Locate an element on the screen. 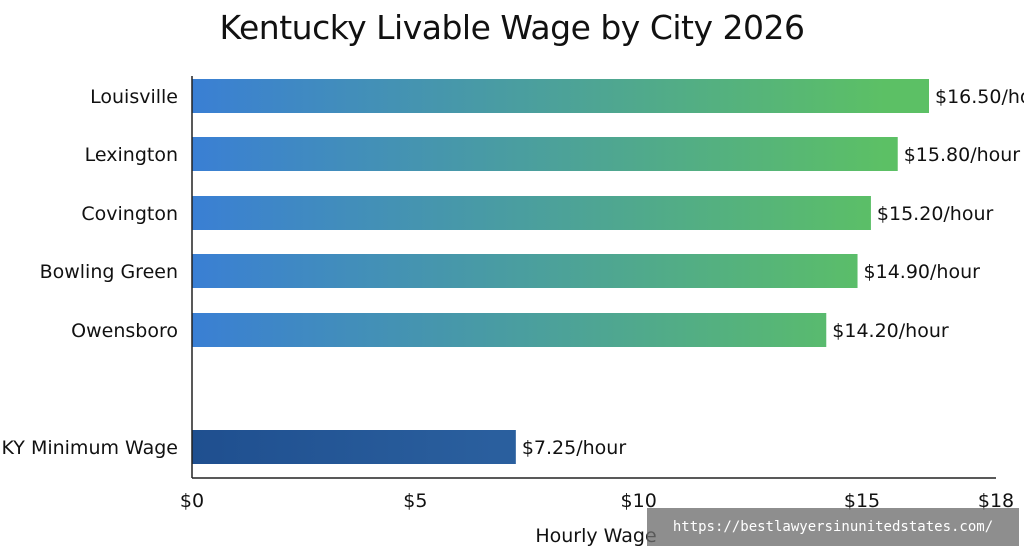 This screenshot has width=1024, height=559. value-label: $14.20/hour is located at coordinates (890, 331).